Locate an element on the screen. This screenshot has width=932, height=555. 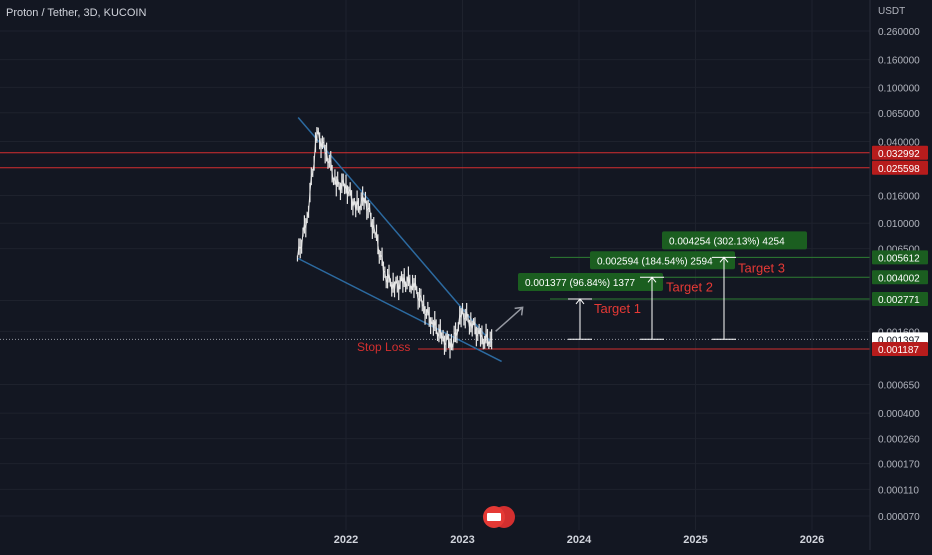
level-label: 0.002771 is located at coordinates (899, 300).